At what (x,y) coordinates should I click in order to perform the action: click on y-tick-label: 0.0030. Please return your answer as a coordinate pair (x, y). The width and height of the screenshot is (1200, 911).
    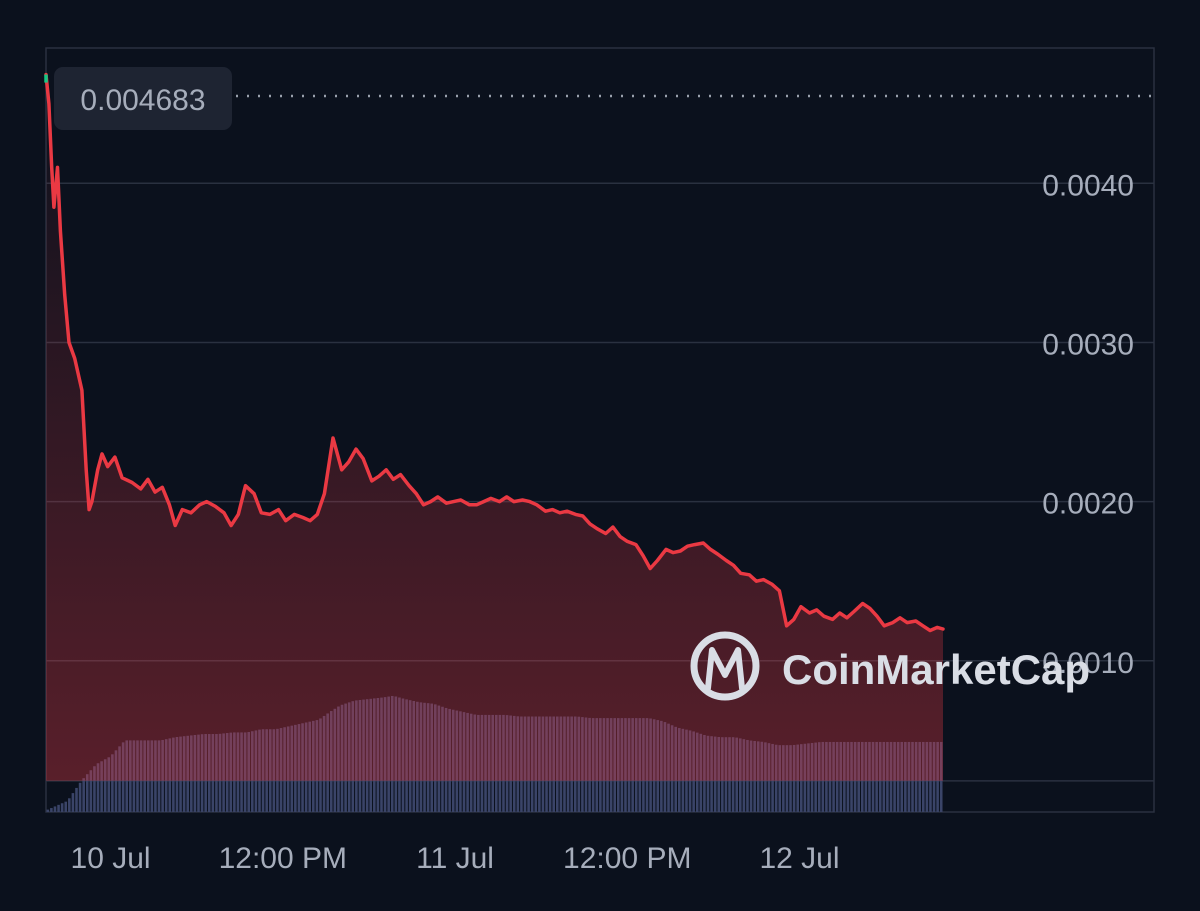
    Looking at the image, I should click on (1088, 344).